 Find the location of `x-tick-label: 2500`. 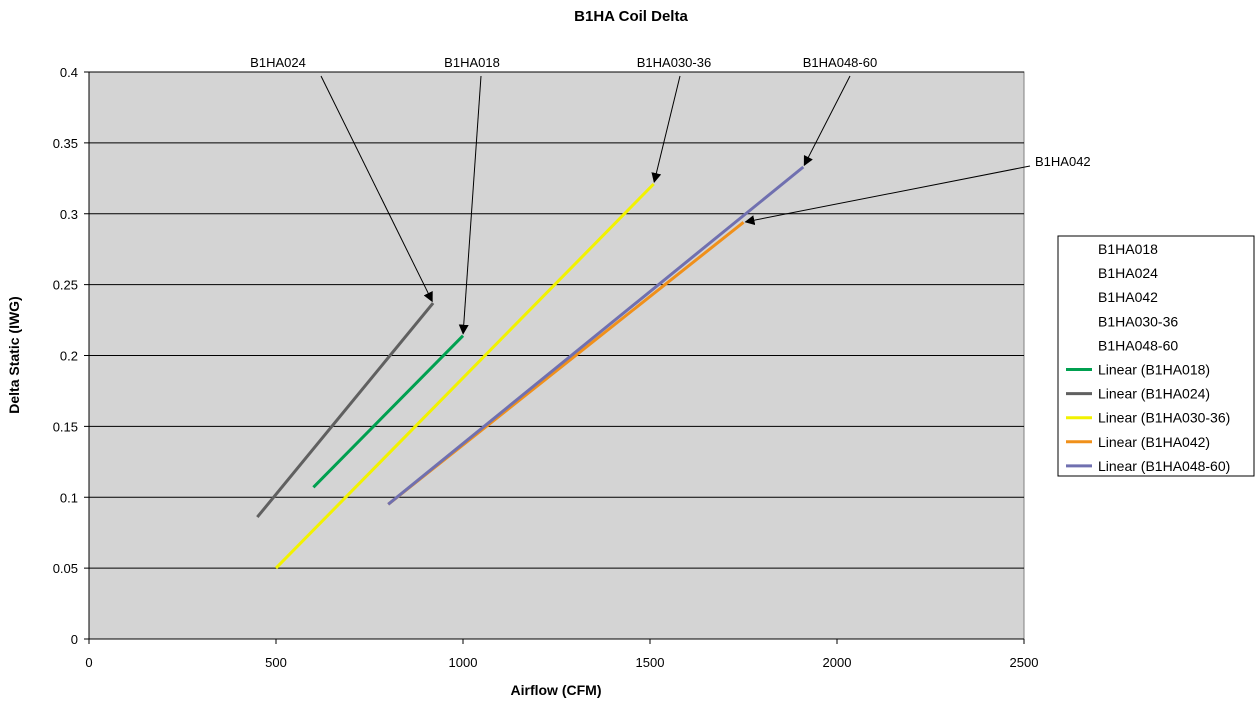

x-tick-label: 2500 is located at coordinates (1024, 662).